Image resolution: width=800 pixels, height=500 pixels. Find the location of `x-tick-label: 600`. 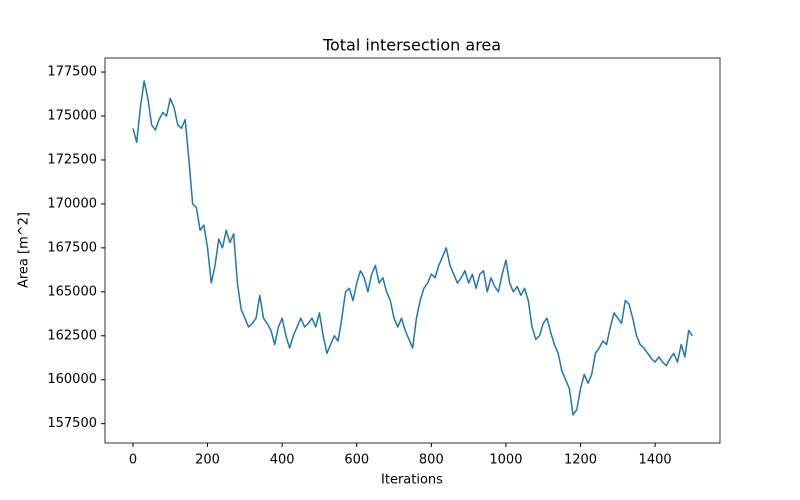

x-tick-label: 600 is located at coordinates (356, 460).